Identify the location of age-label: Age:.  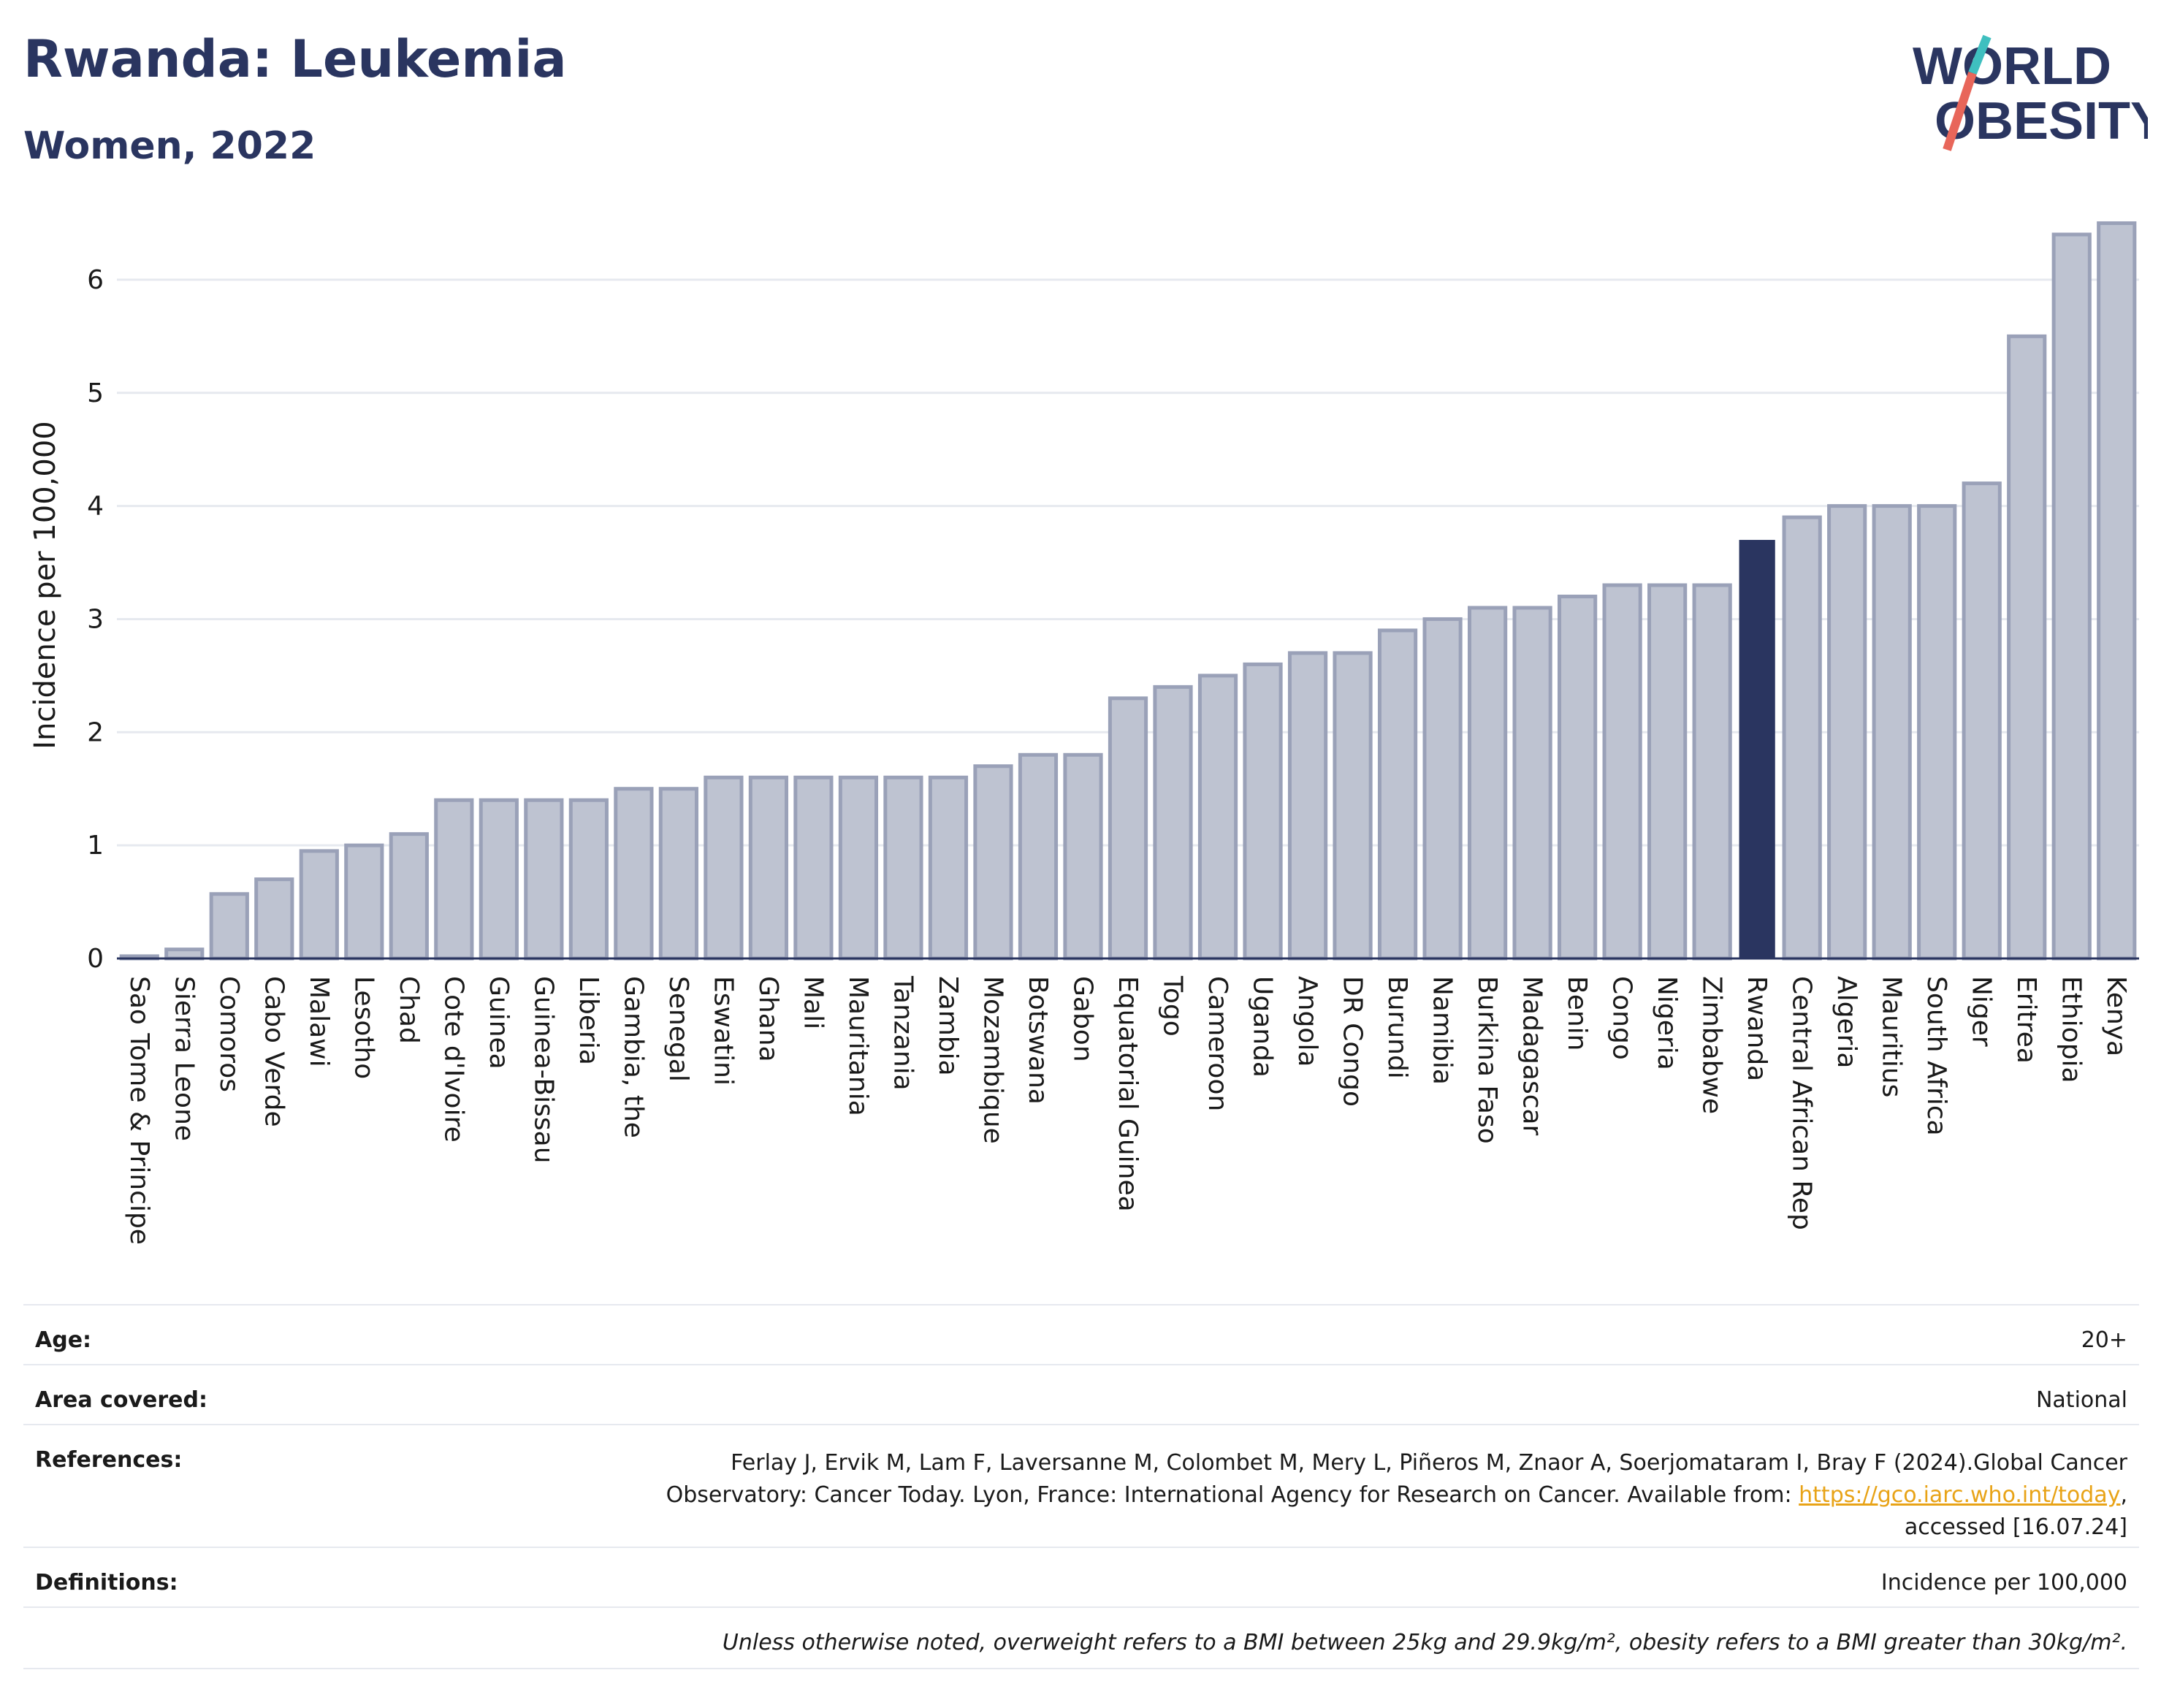
(64, 1340).